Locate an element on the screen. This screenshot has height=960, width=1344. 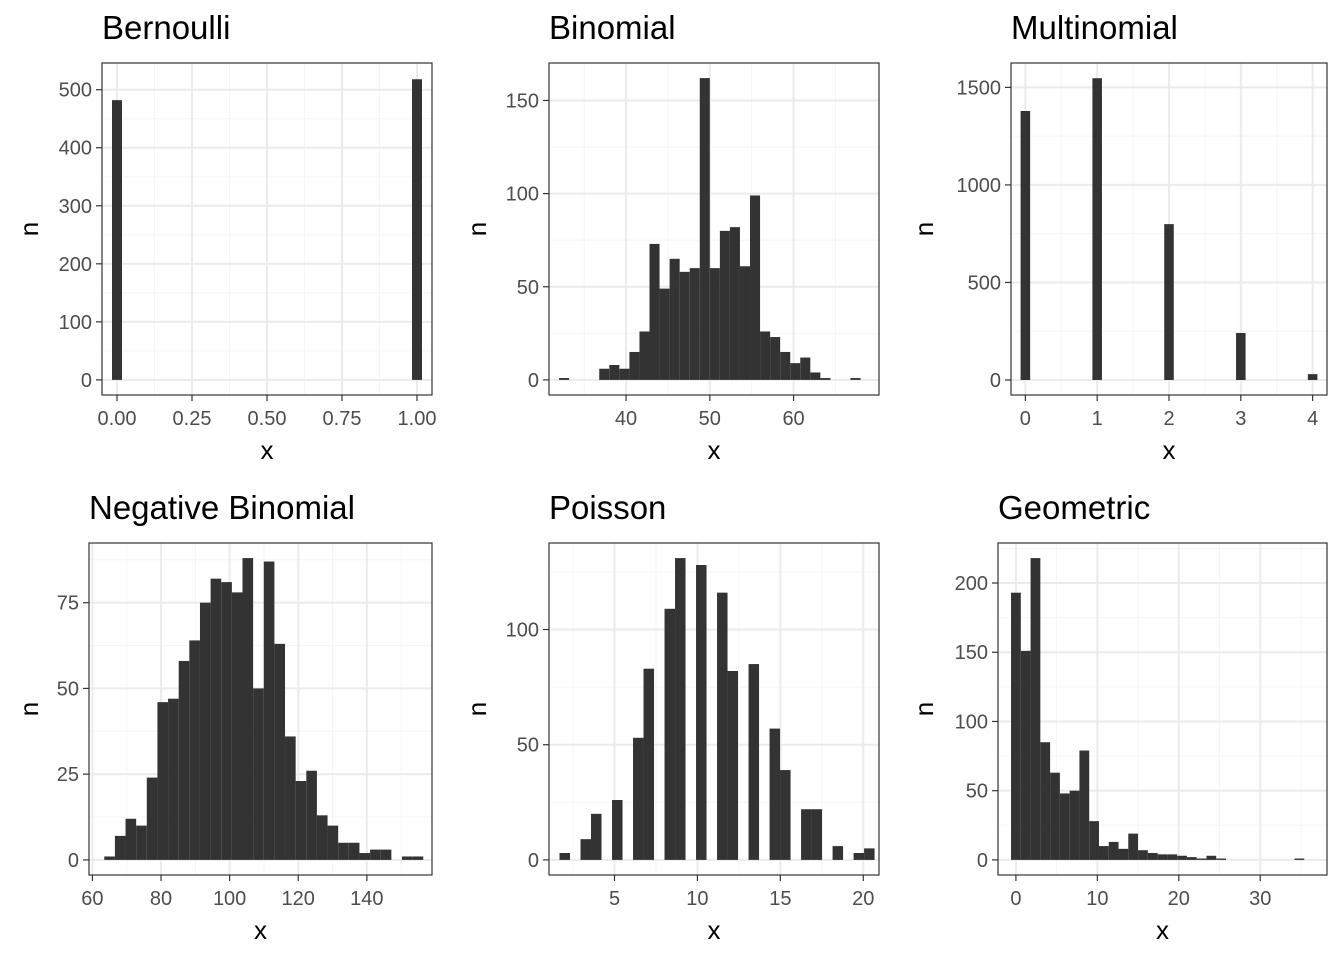
y-tick-label: 500 is located at coordinates (75, 91).